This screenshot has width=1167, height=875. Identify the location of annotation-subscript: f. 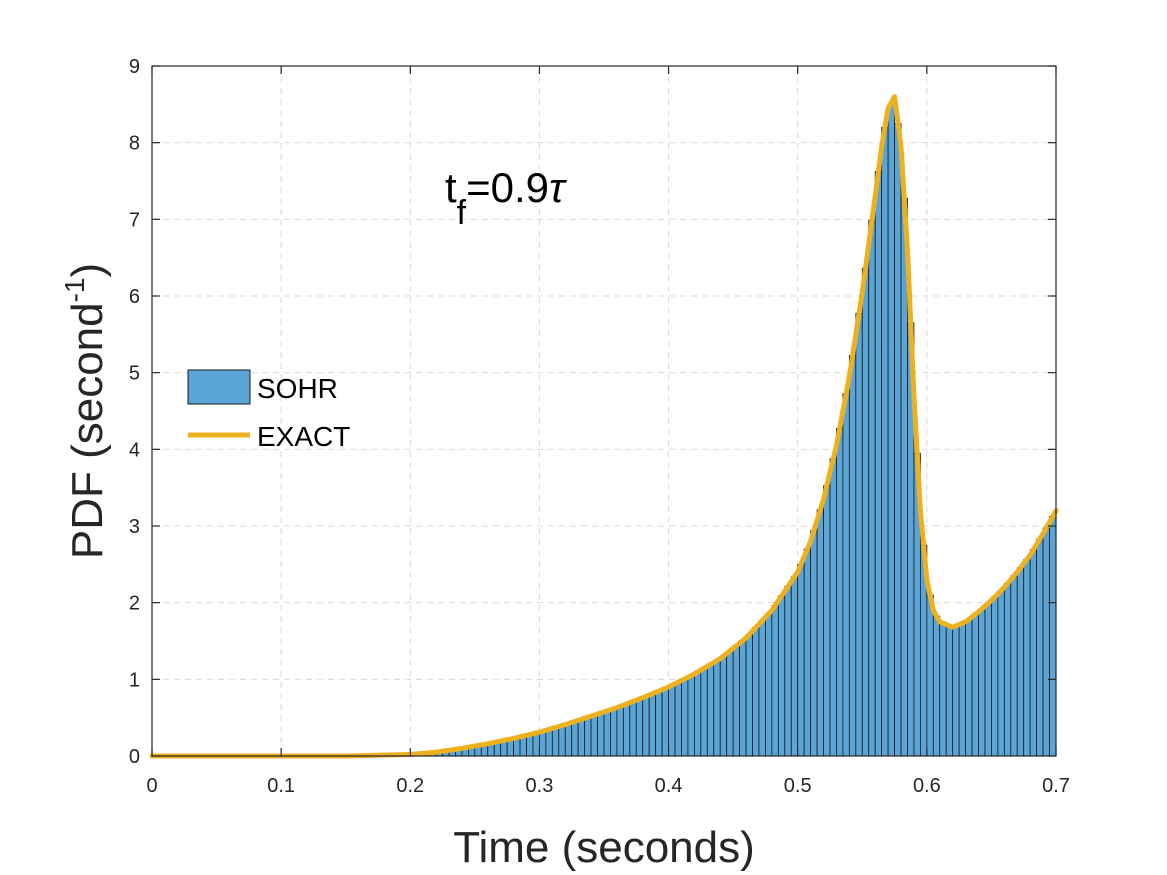
(462, 213).